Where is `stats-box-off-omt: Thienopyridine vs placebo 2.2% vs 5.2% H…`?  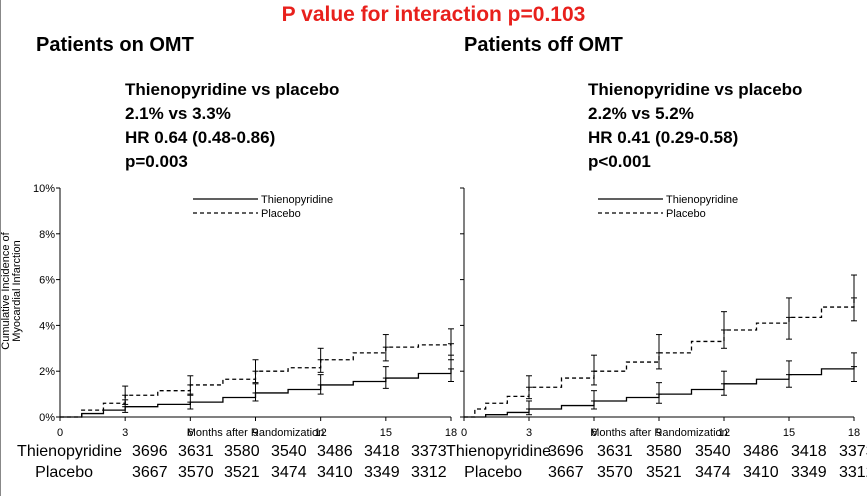
stats-box-off-omt: Thienopyridine vs placebo 2.2% vs 5.2% H… is located at coordinates (695, 126).